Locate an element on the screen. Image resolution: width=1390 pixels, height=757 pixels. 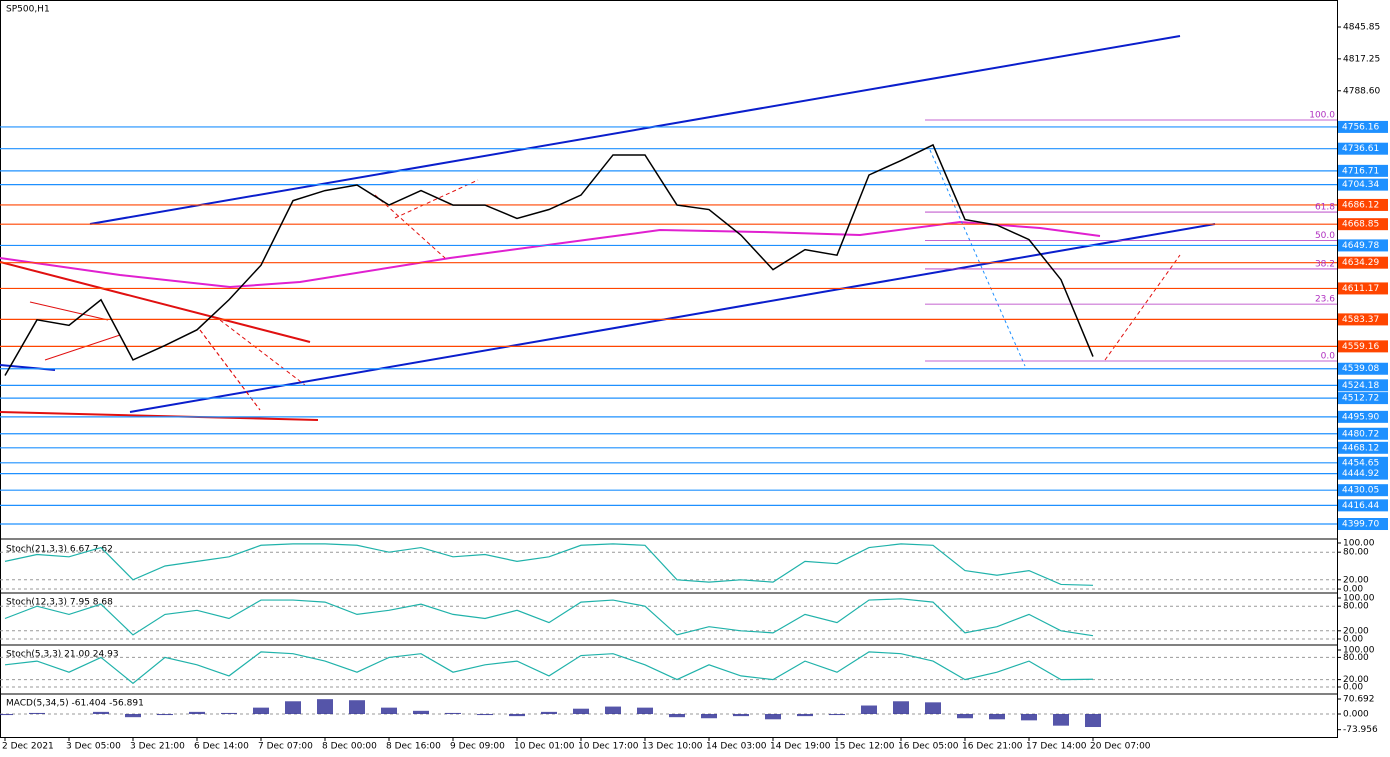
level-label: 4716.71 is located at coordinates (1360, 171).